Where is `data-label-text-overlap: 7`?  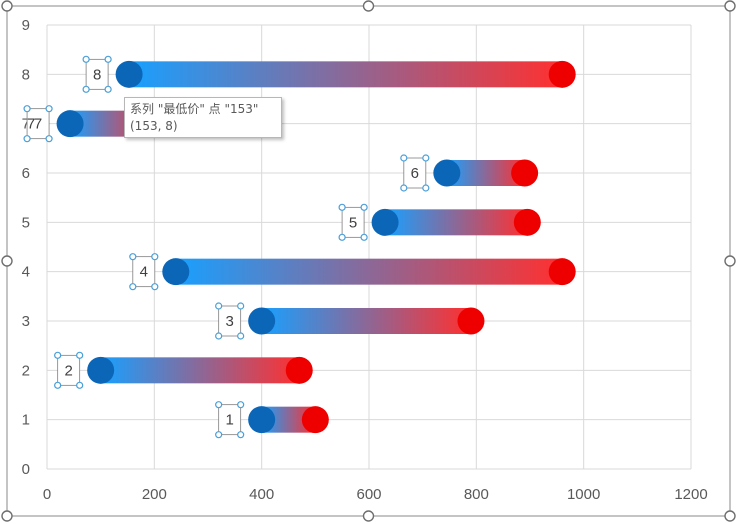
data-label-text-overlap: 7 is located at coordinates (31, 124).